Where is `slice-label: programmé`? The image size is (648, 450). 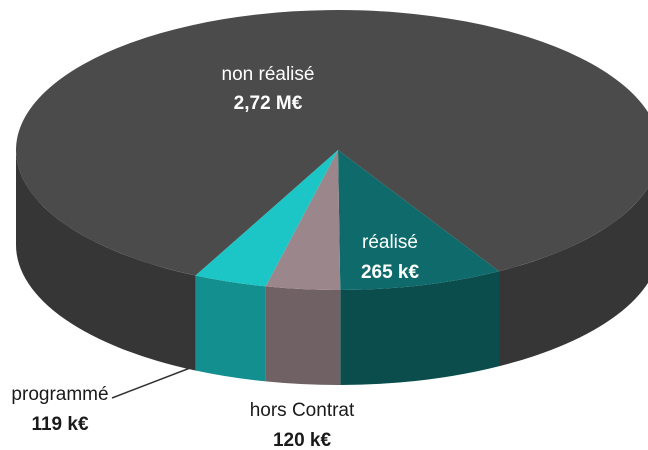 slice-label: programmé is located at coordinates (59, 394).